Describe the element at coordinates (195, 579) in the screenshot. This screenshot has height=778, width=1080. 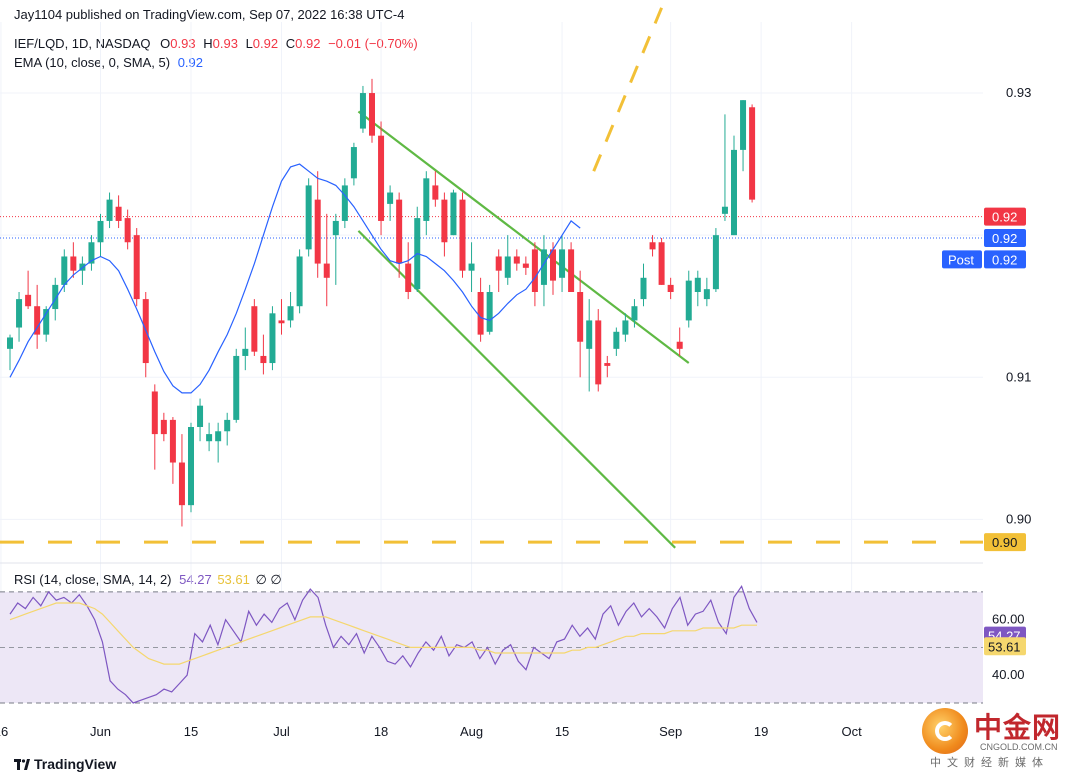
I see `rsi-value: 54.27` at that location.